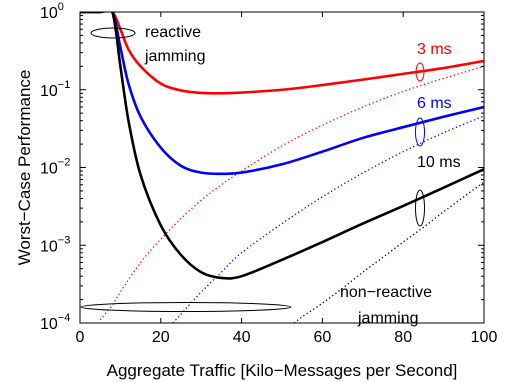  What do you see at coordinates (420, 132) in the screenshot?
I see `ellipse-6ms` at bounding box center [420, 132].